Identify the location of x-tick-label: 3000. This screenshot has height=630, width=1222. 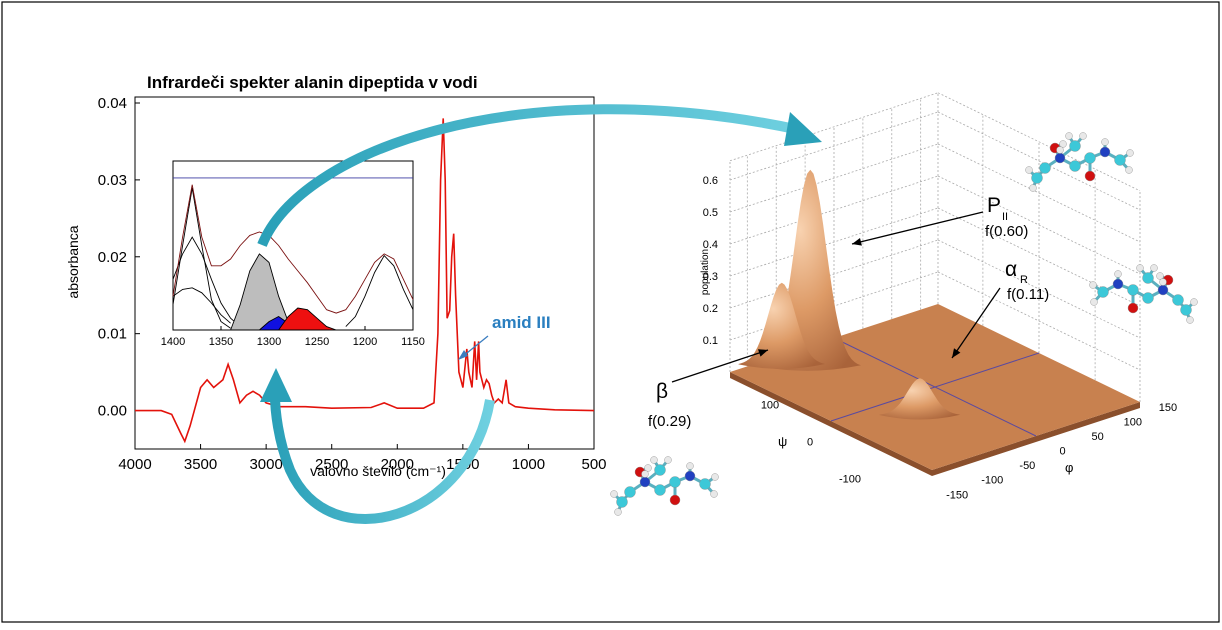
(265, 464).